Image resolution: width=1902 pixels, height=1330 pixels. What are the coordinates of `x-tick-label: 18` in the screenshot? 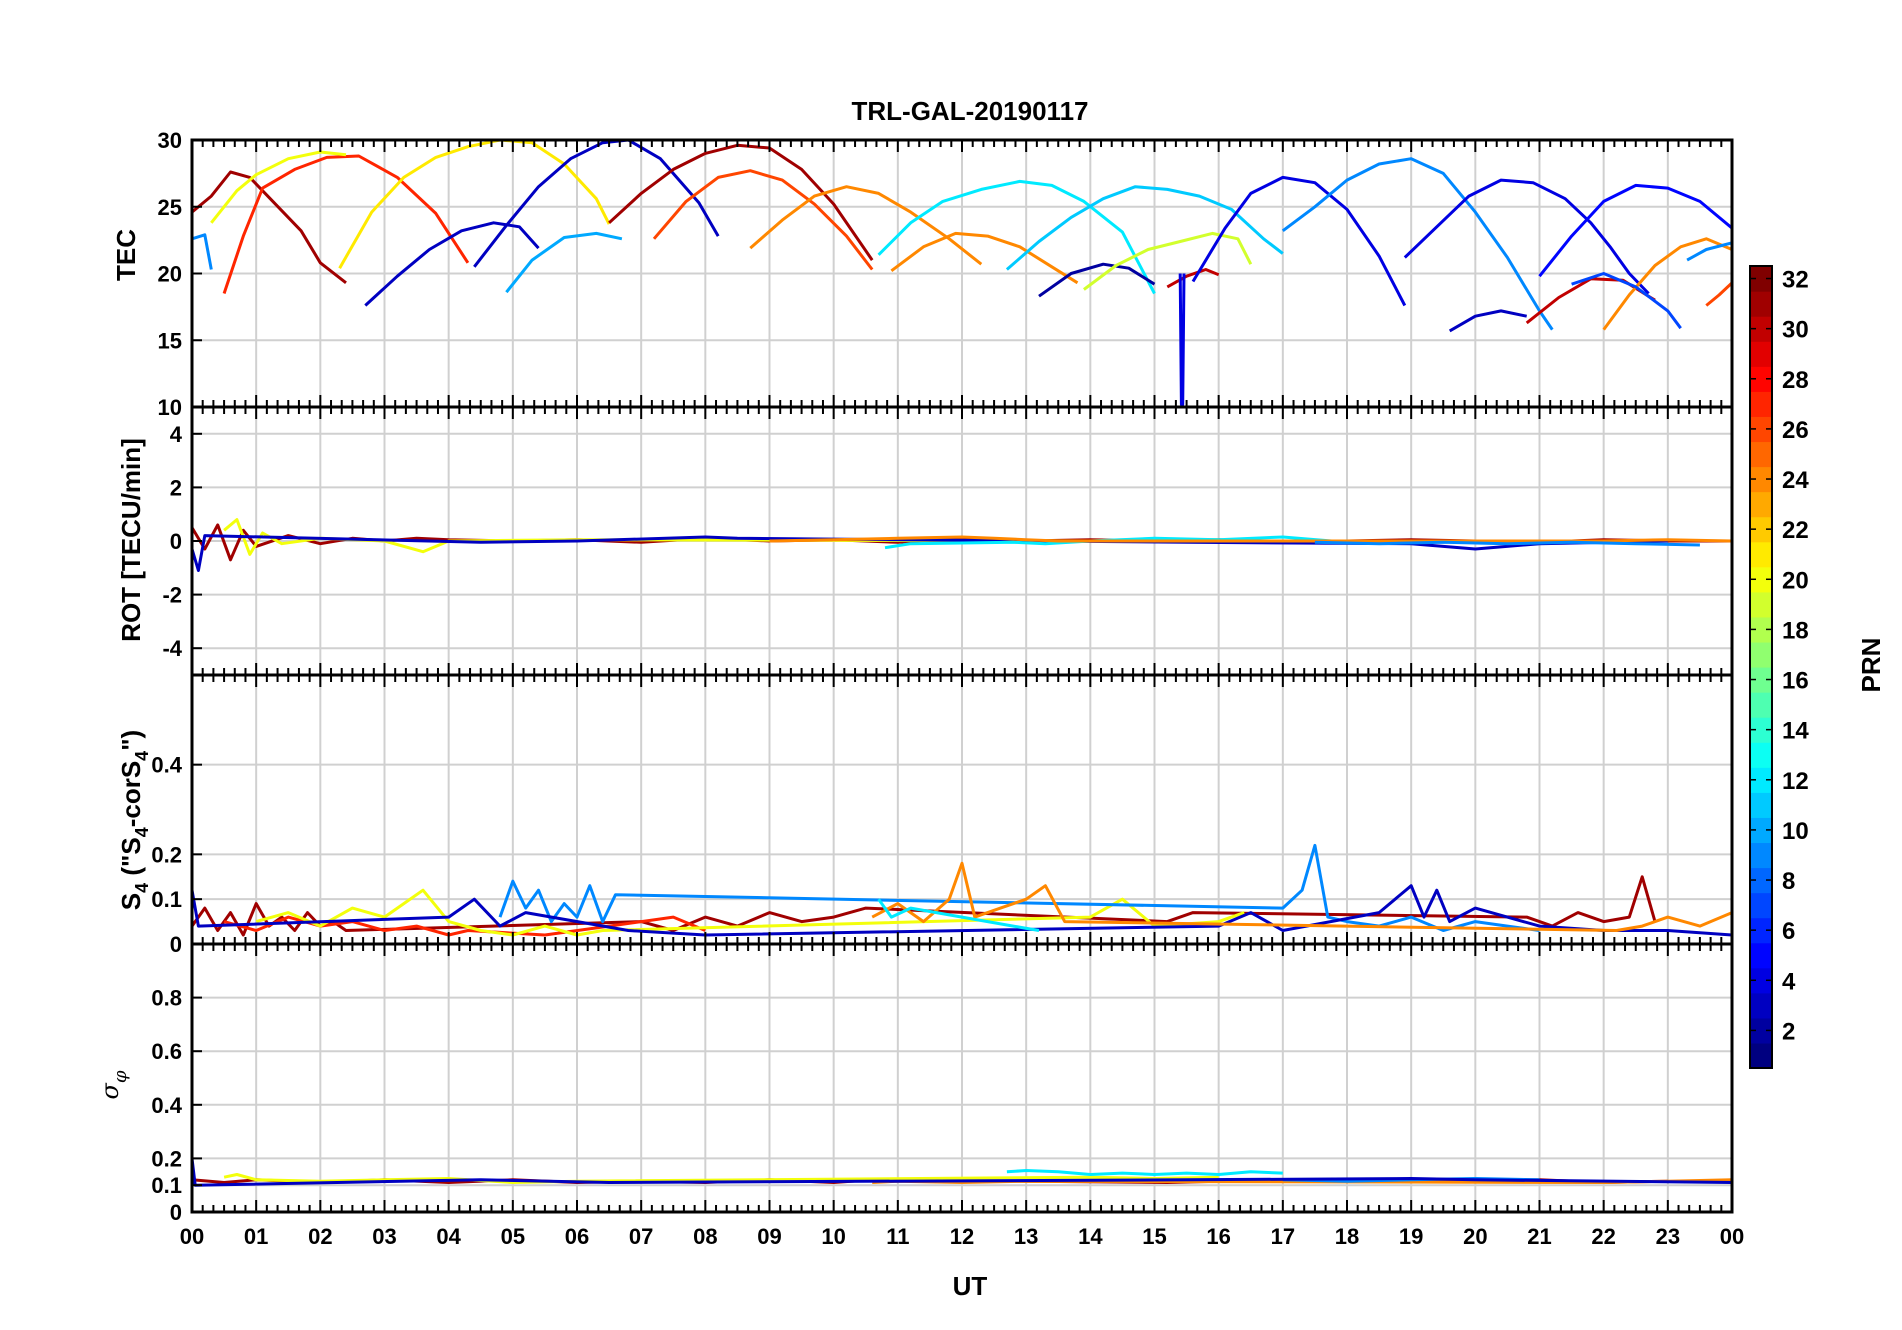 It's located at (1347, 1236).